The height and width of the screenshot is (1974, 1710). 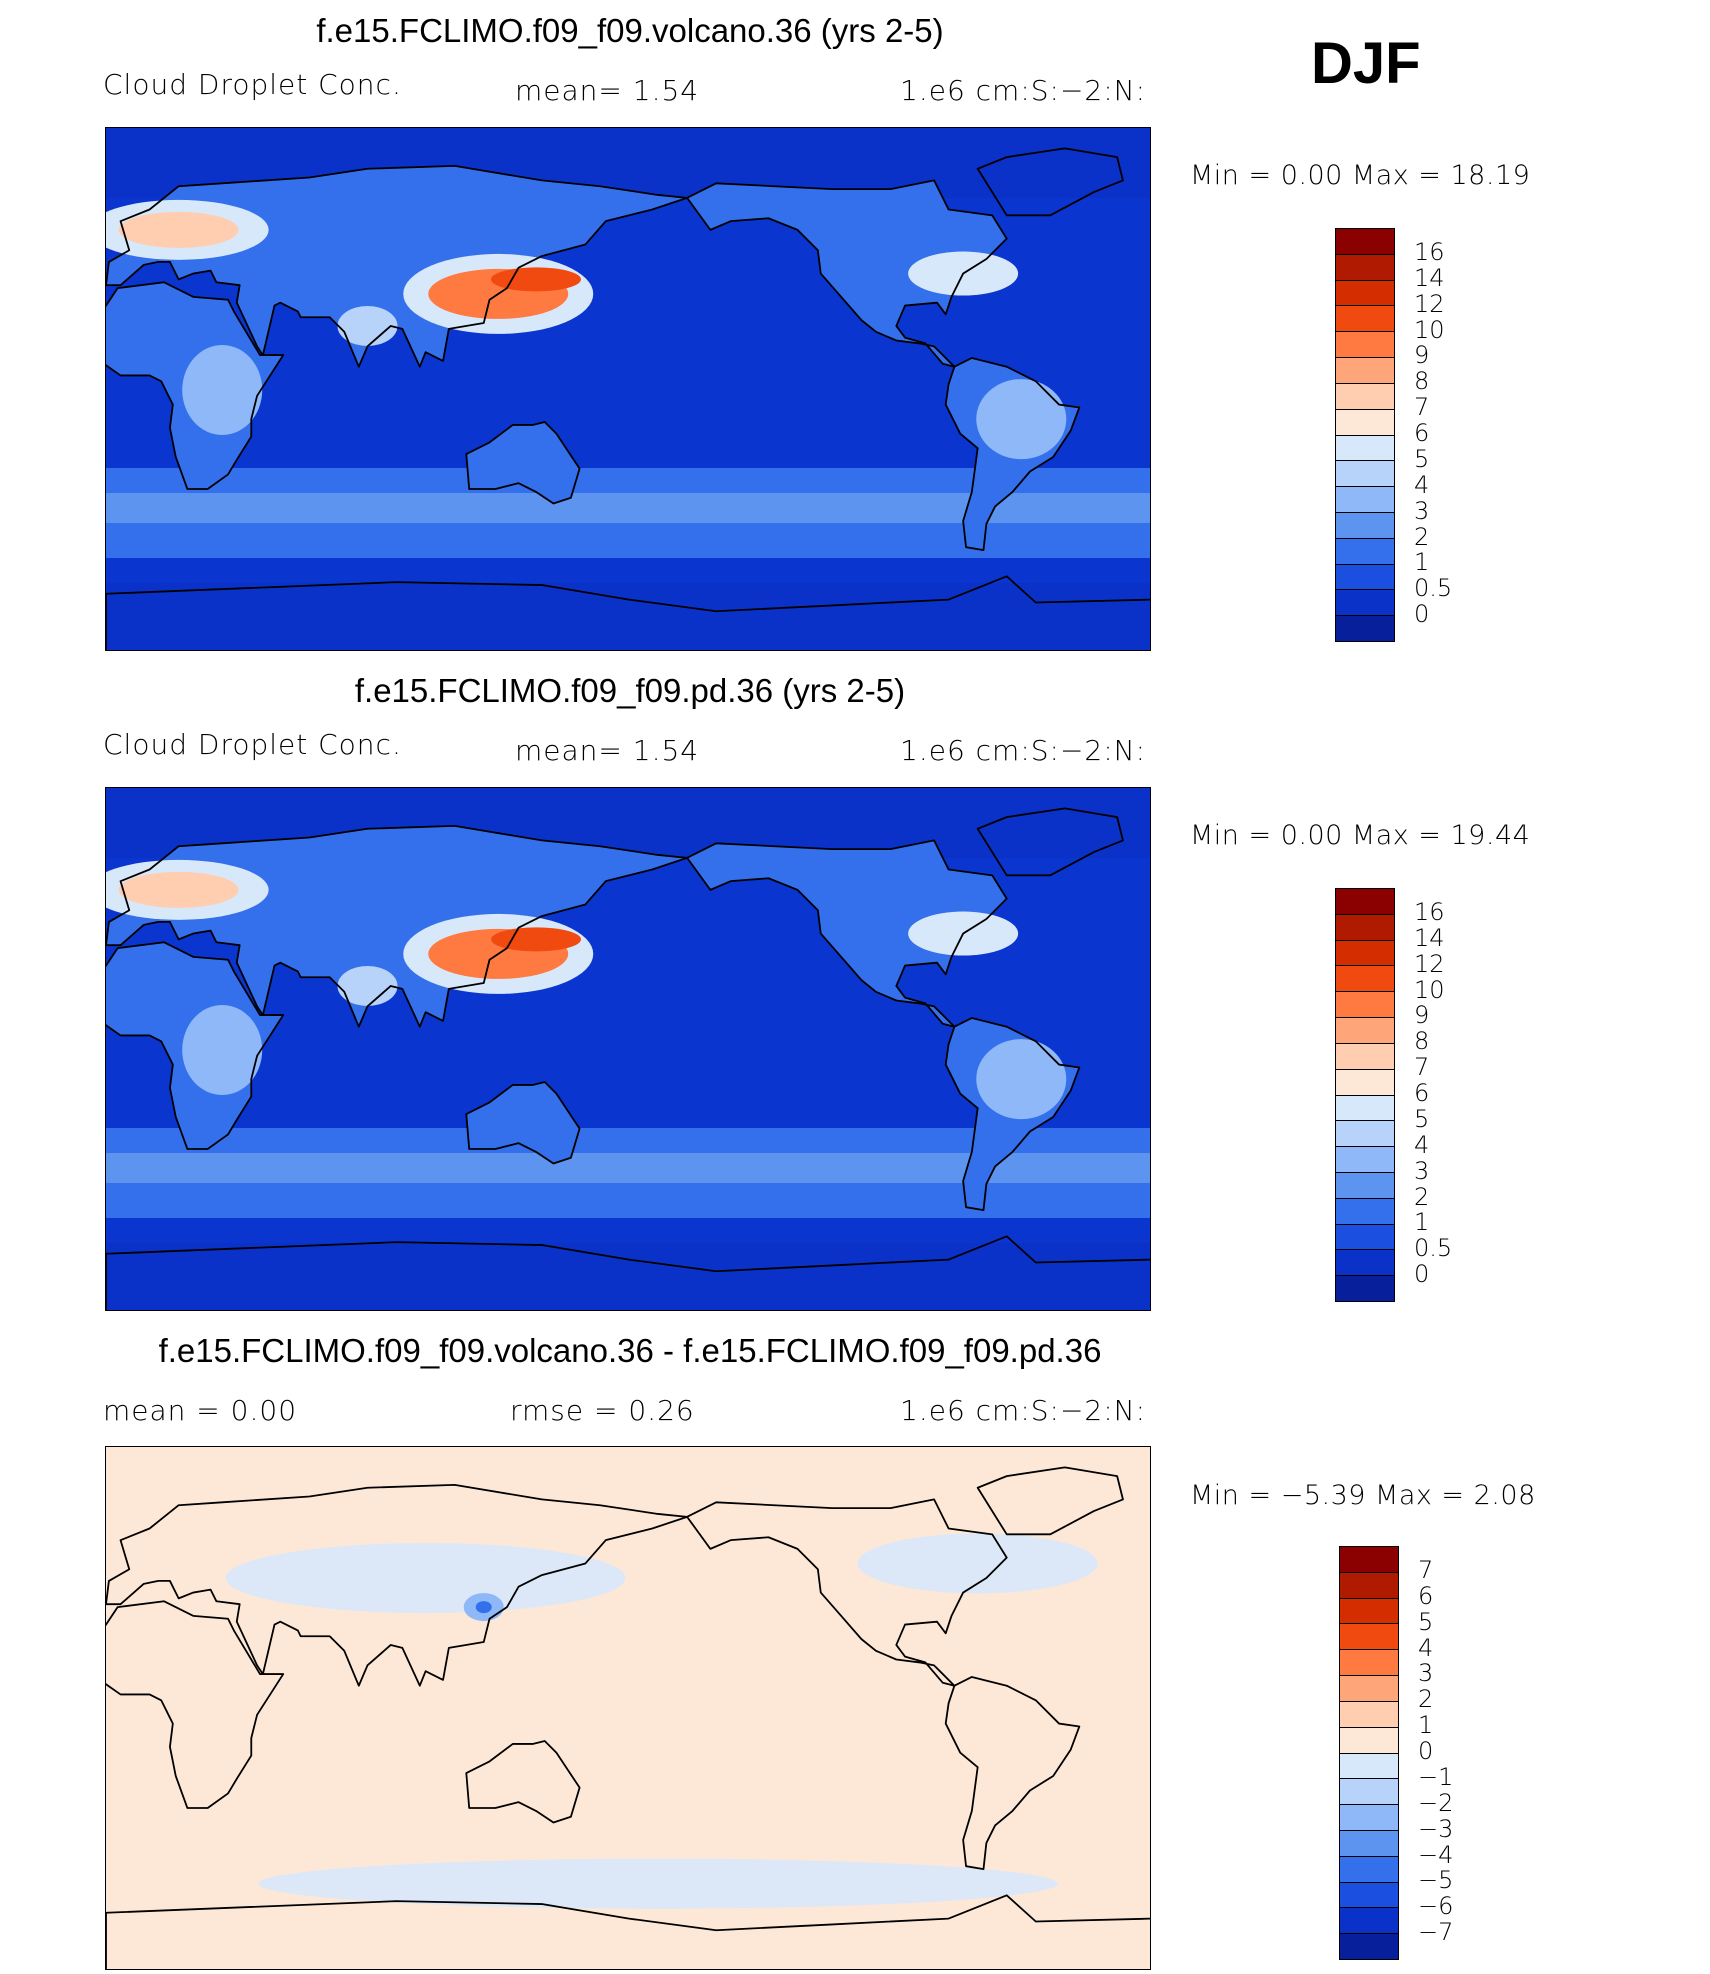 I want to click on diff-china-core, so click(x=483, y=1607).